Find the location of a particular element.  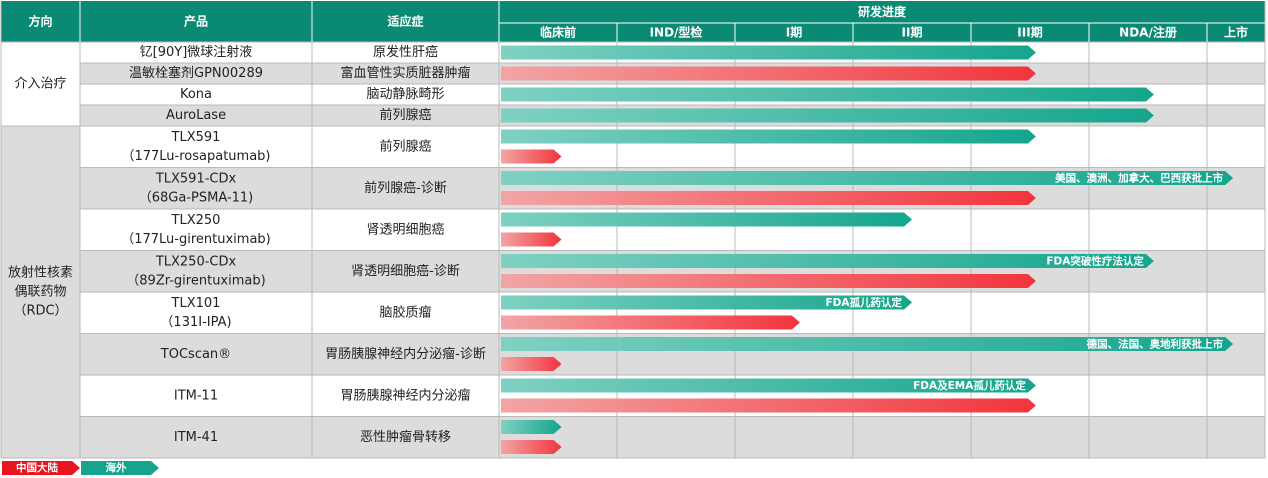

header-dividers is located at coordinates (672, 21).